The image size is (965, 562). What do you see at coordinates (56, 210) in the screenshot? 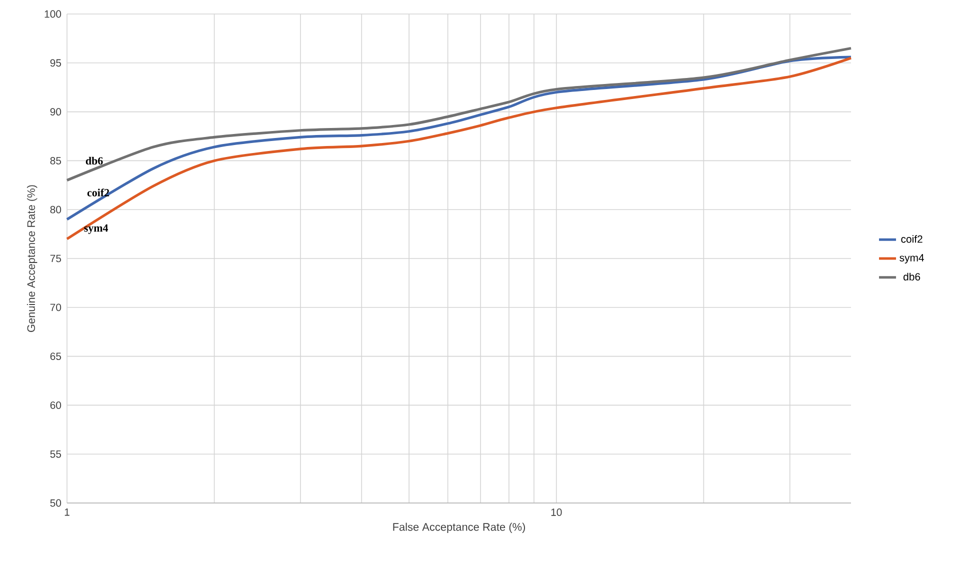
I see `y-tick-label: 80` at bounding box center [56, 210].